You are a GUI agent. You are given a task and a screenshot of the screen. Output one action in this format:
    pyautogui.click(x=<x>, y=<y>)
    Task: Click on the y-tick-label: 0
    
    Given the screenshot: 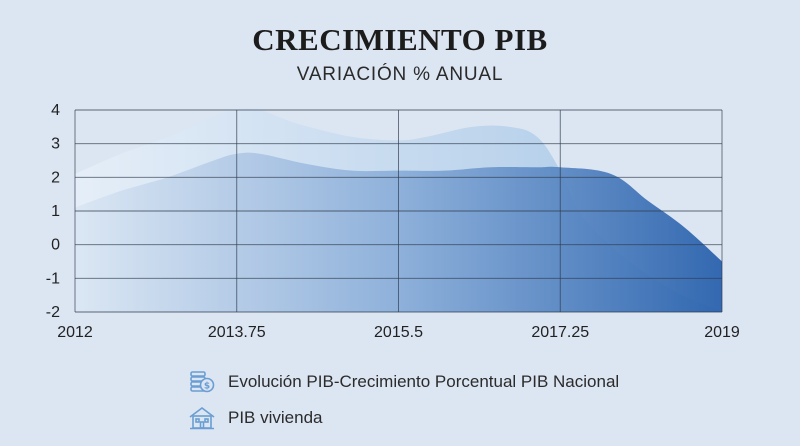 What is the action you would take?
    pyautogui.click(x=55, y=245)
    